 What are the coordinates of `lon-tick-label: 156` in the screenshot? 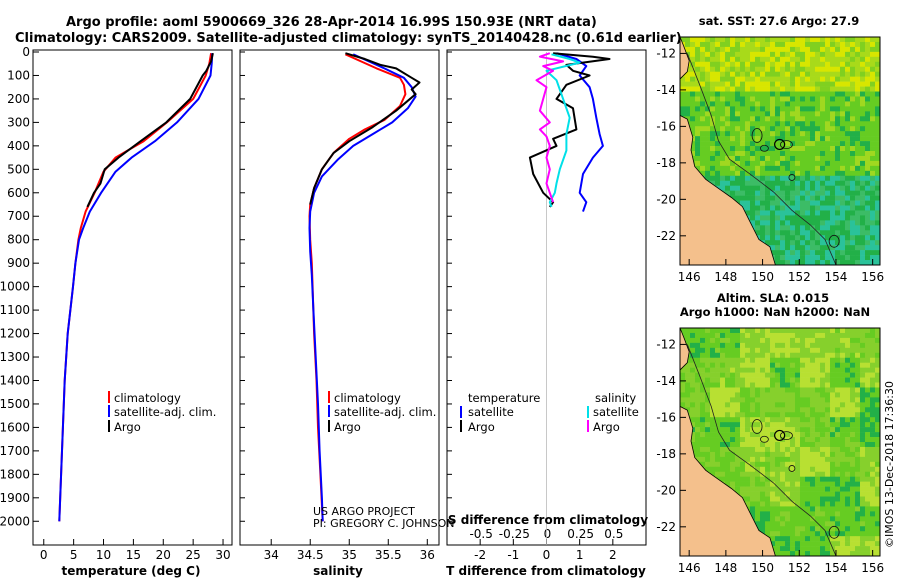 It's located at (872, 568).